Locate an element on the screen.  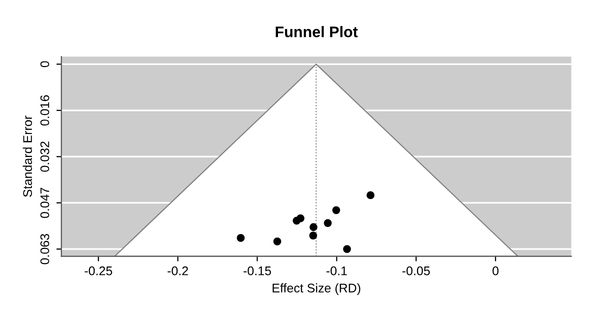
x-tick-label: -0.15 is located at coordinates (257, 271).